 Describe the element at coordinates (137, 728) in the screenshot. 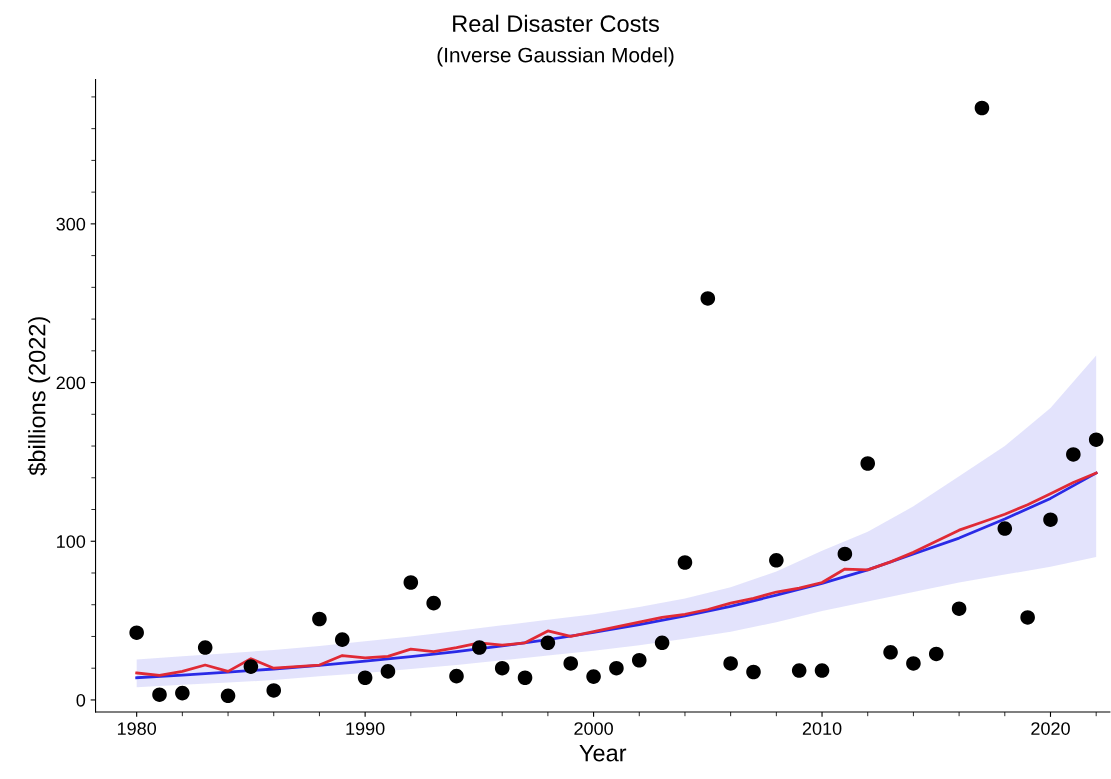

I see `x-tick-label: 1980` at that location.